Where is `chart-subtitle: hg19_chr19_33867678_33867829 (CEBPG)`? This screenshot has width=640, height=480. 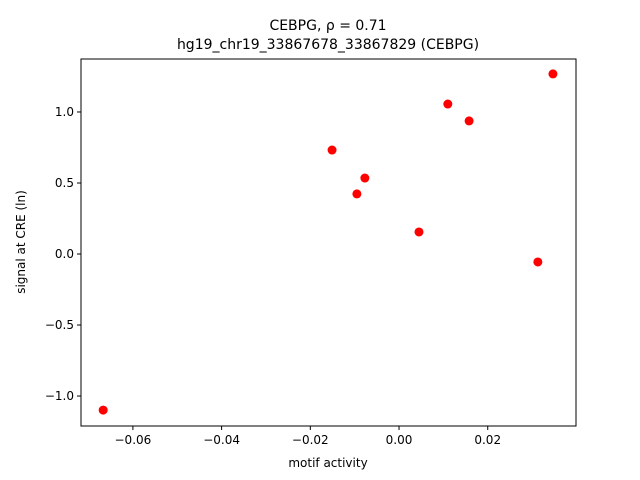
chart-subtitle: hg19_chr19_33867678_33867829 (CEBPG) is located at coordinates (328, 45).